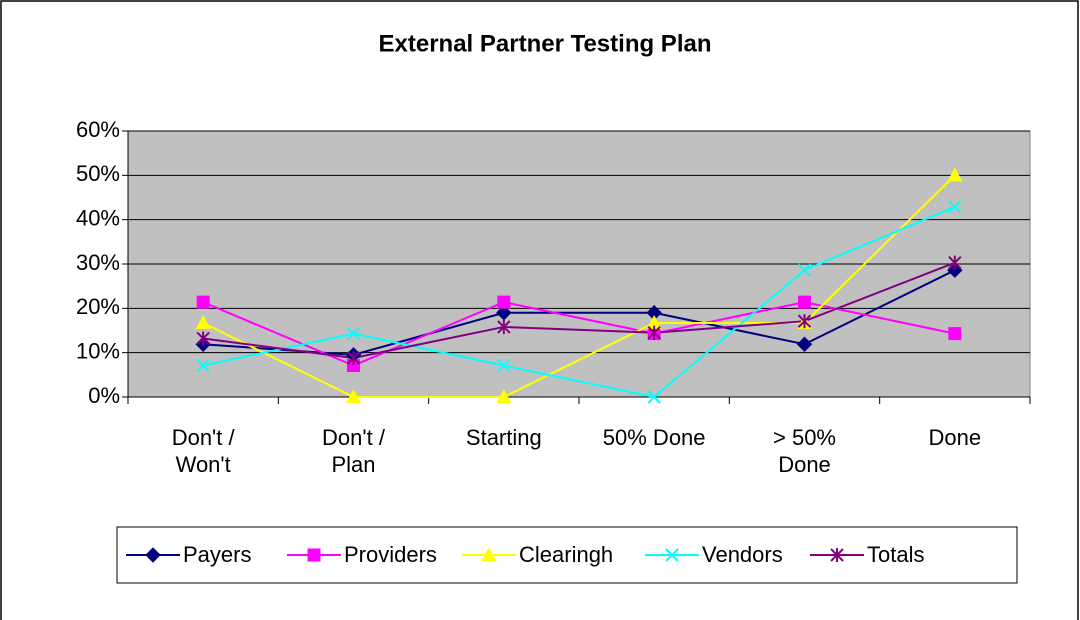 The image size is (1080, 620). I want to click on legend-label: Payers, so click(217, 554).